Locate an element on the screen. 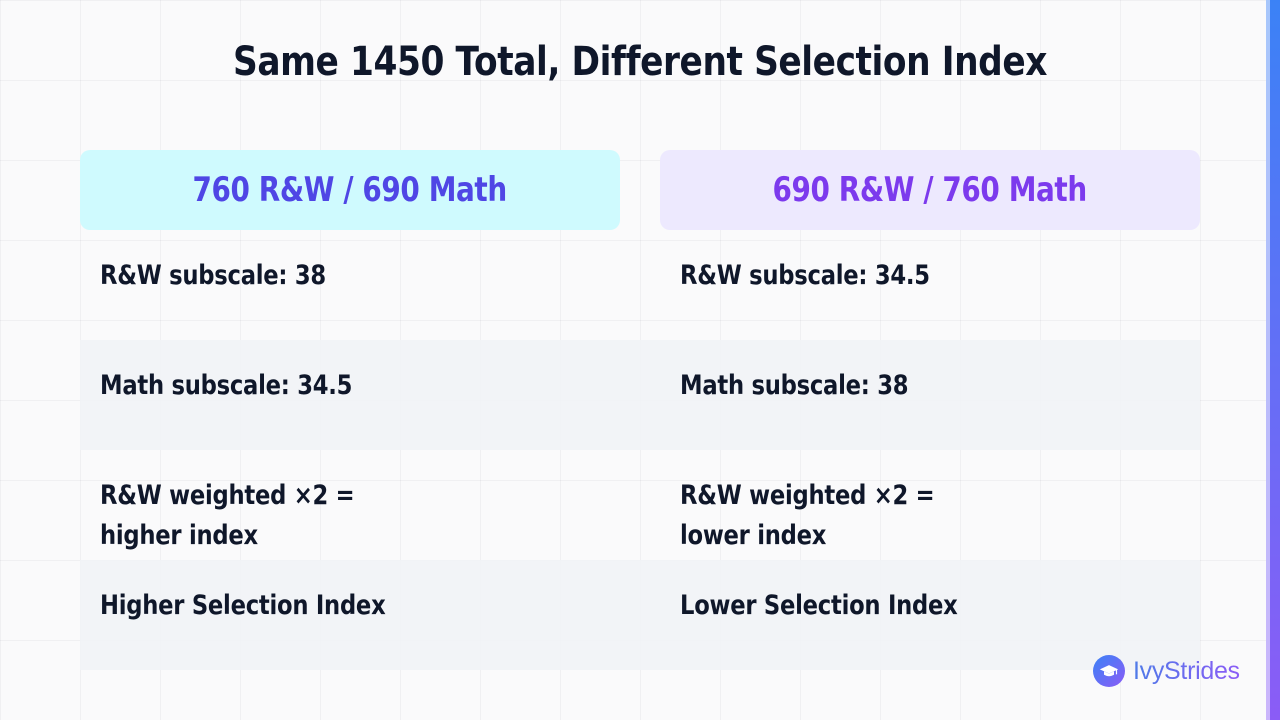 Image resolution: width=1280 pixels, height=720 pixels. left-weighting-note: R&W weighted ×2 = higher index is located at coordinates (227, 515).